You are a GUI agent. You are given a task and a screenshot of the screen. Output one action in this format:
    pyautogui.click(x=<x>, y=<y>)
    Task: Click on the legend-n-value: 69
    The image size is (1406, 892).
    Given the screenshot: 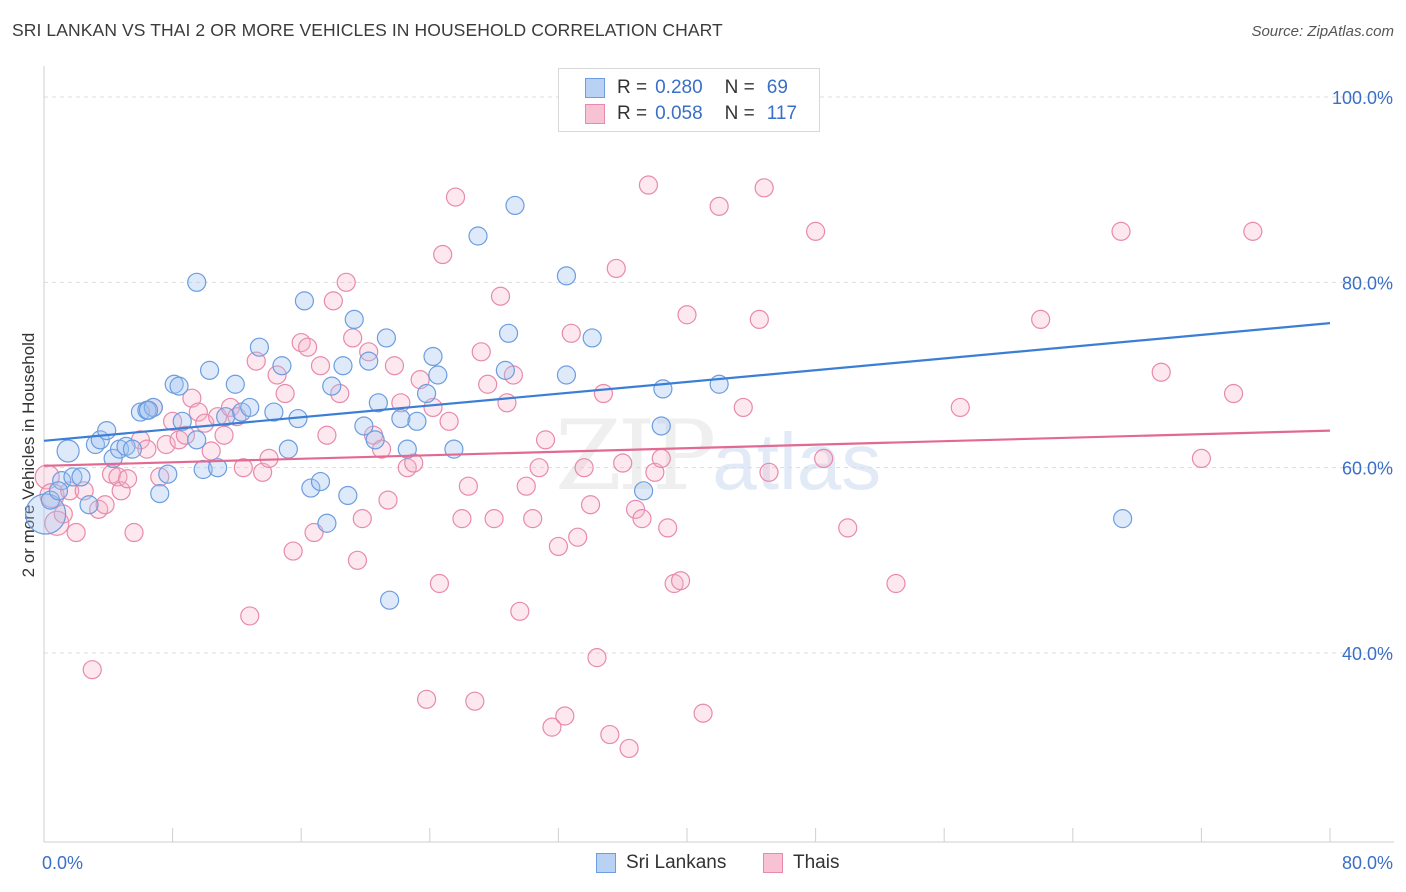 What is the action you would take?
    pyautogui.click(x=777, y=87)
    